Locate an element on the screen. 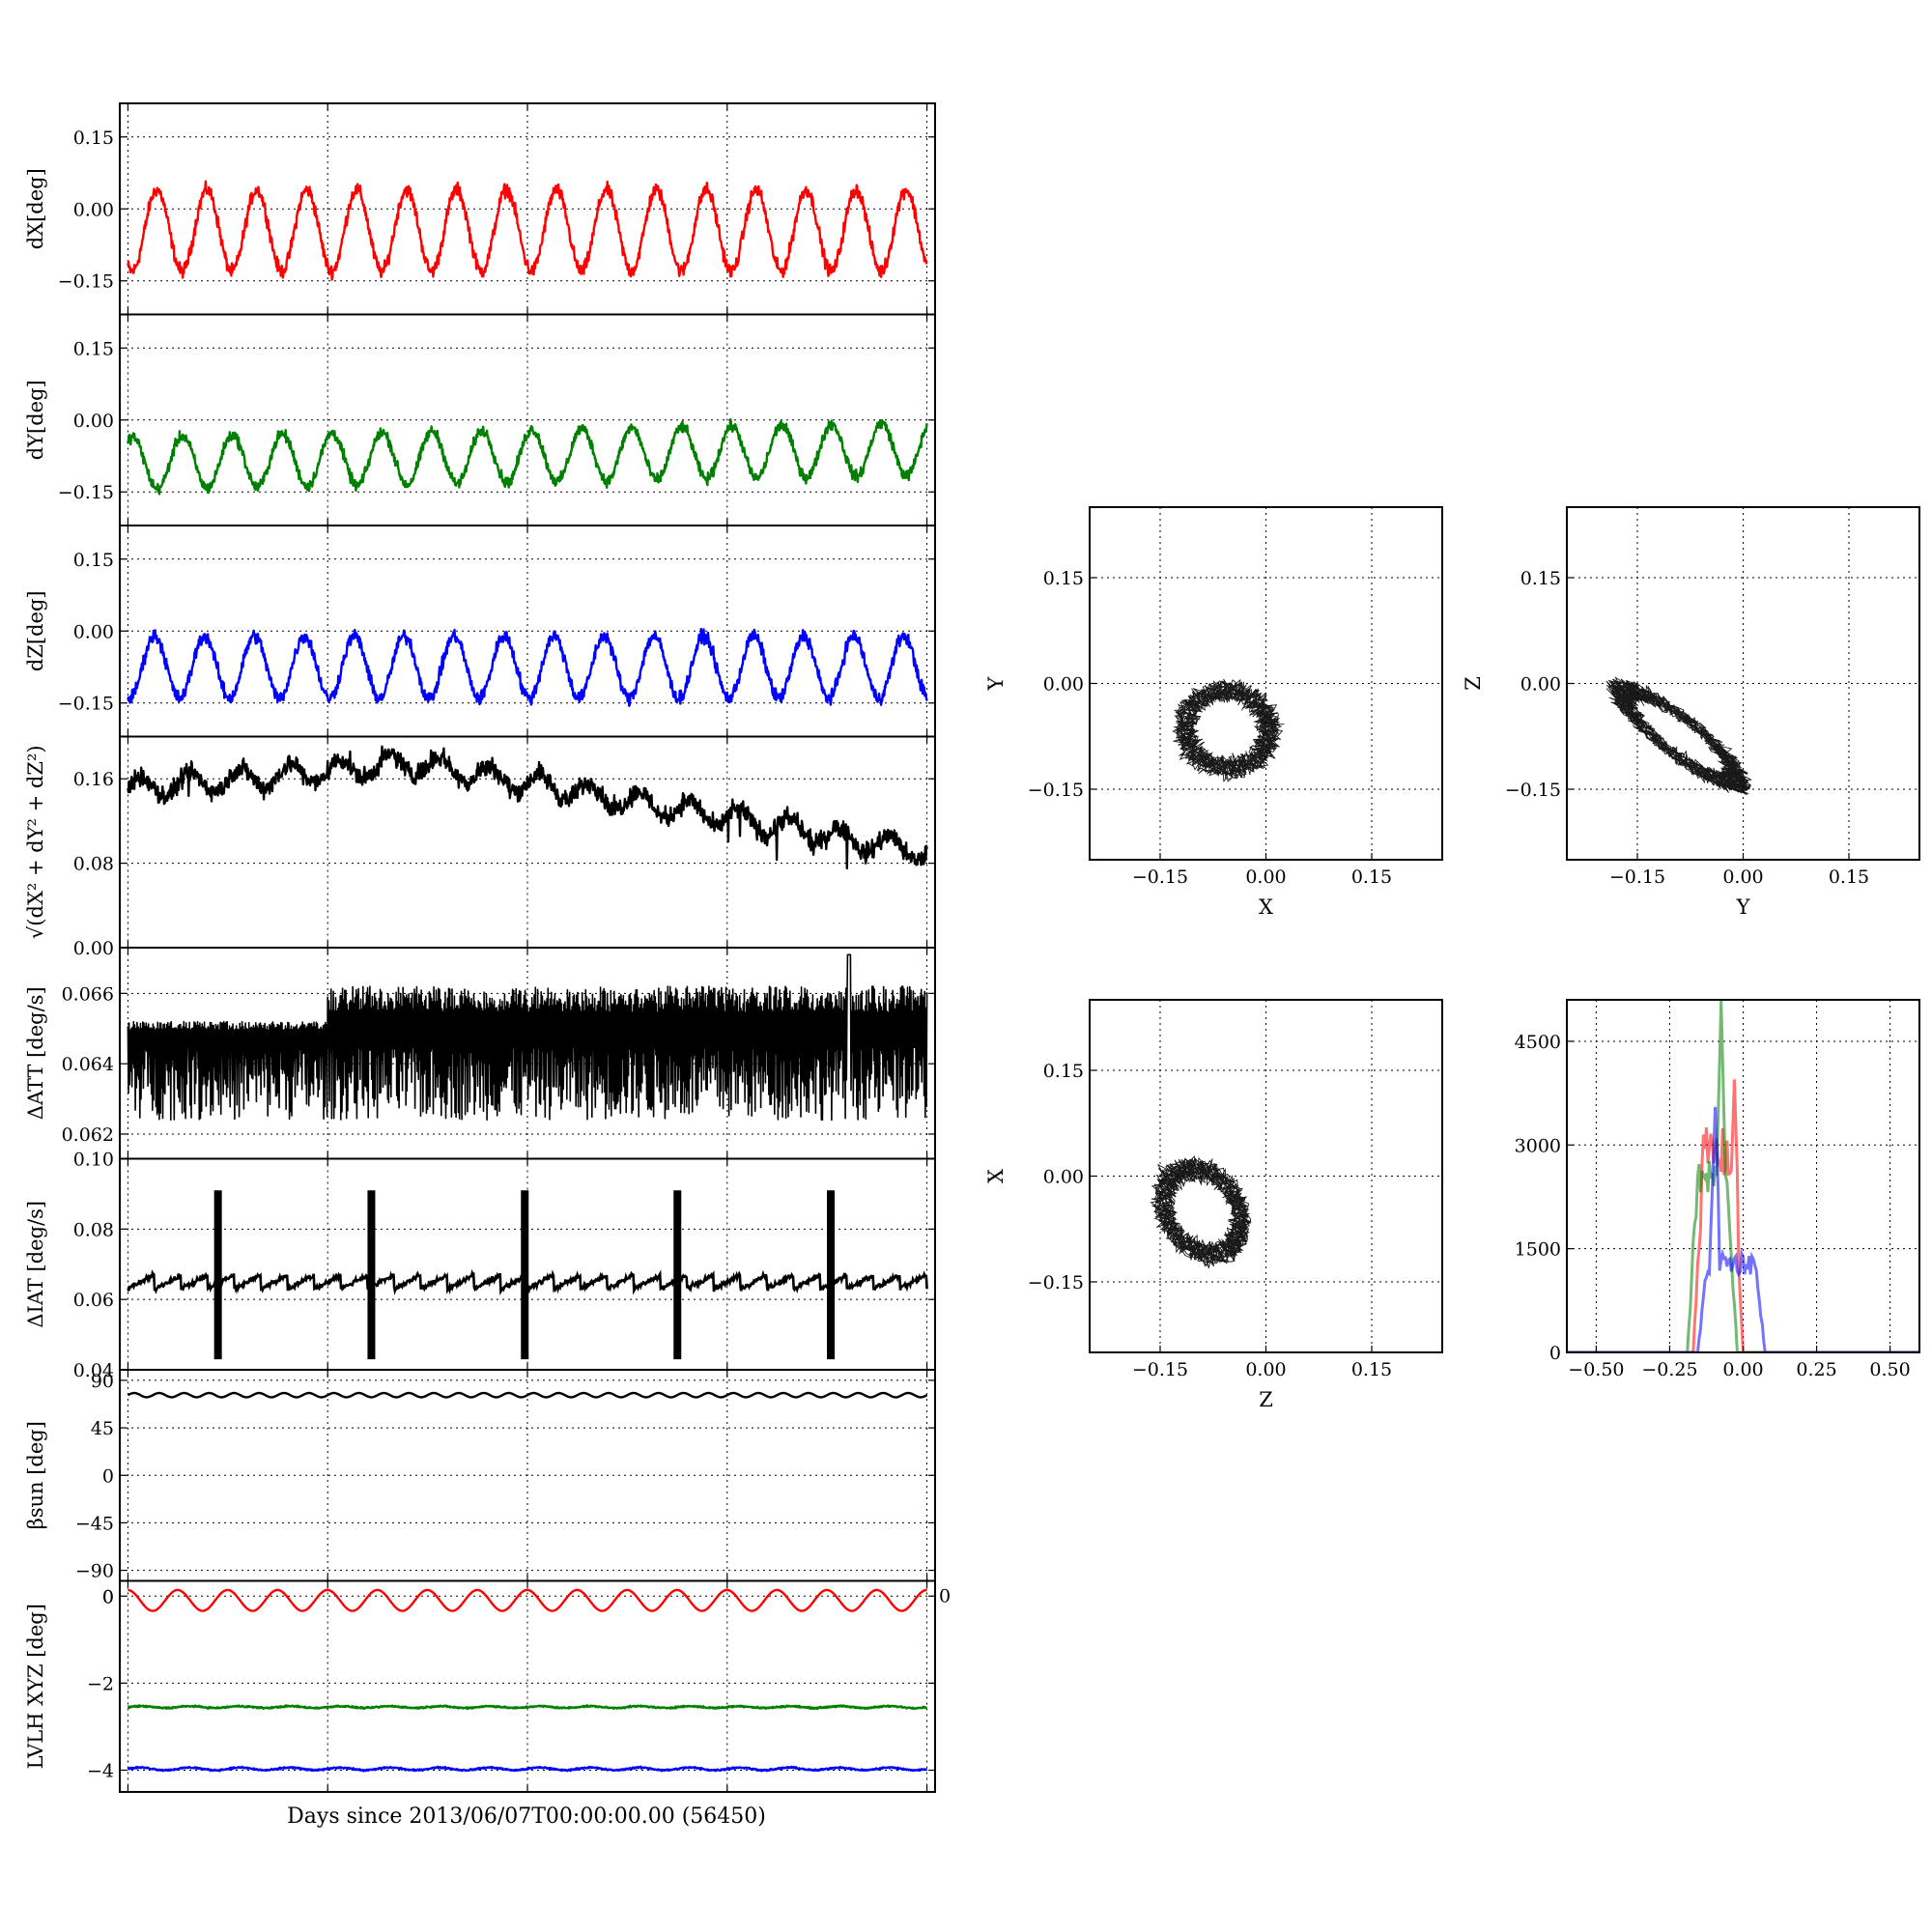  y-tick-label: 0.066 is located at coordinates (88, 994).